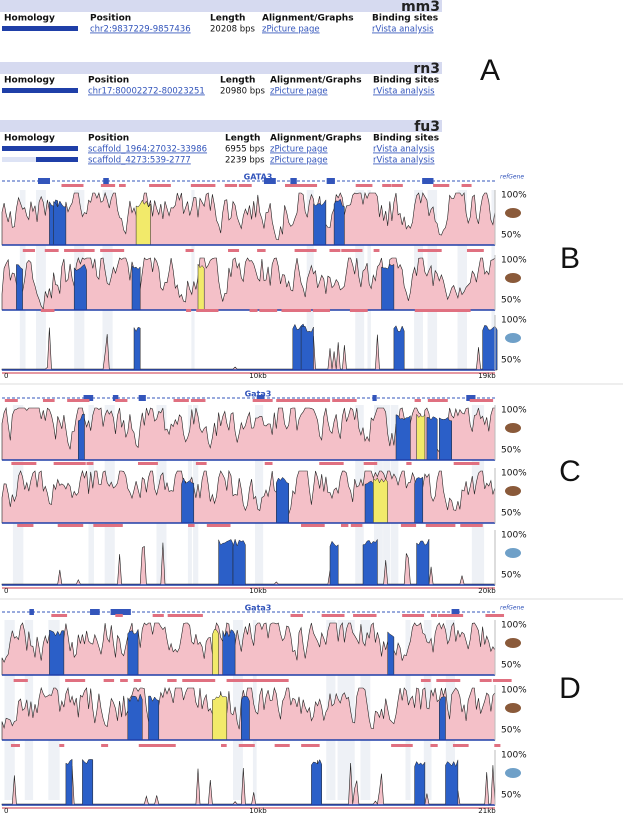 The height and width of the screenshot is (818, 623). Describe the element at coordinates (570, 688) in the screenshot. I see `panel-label: D` at that location.